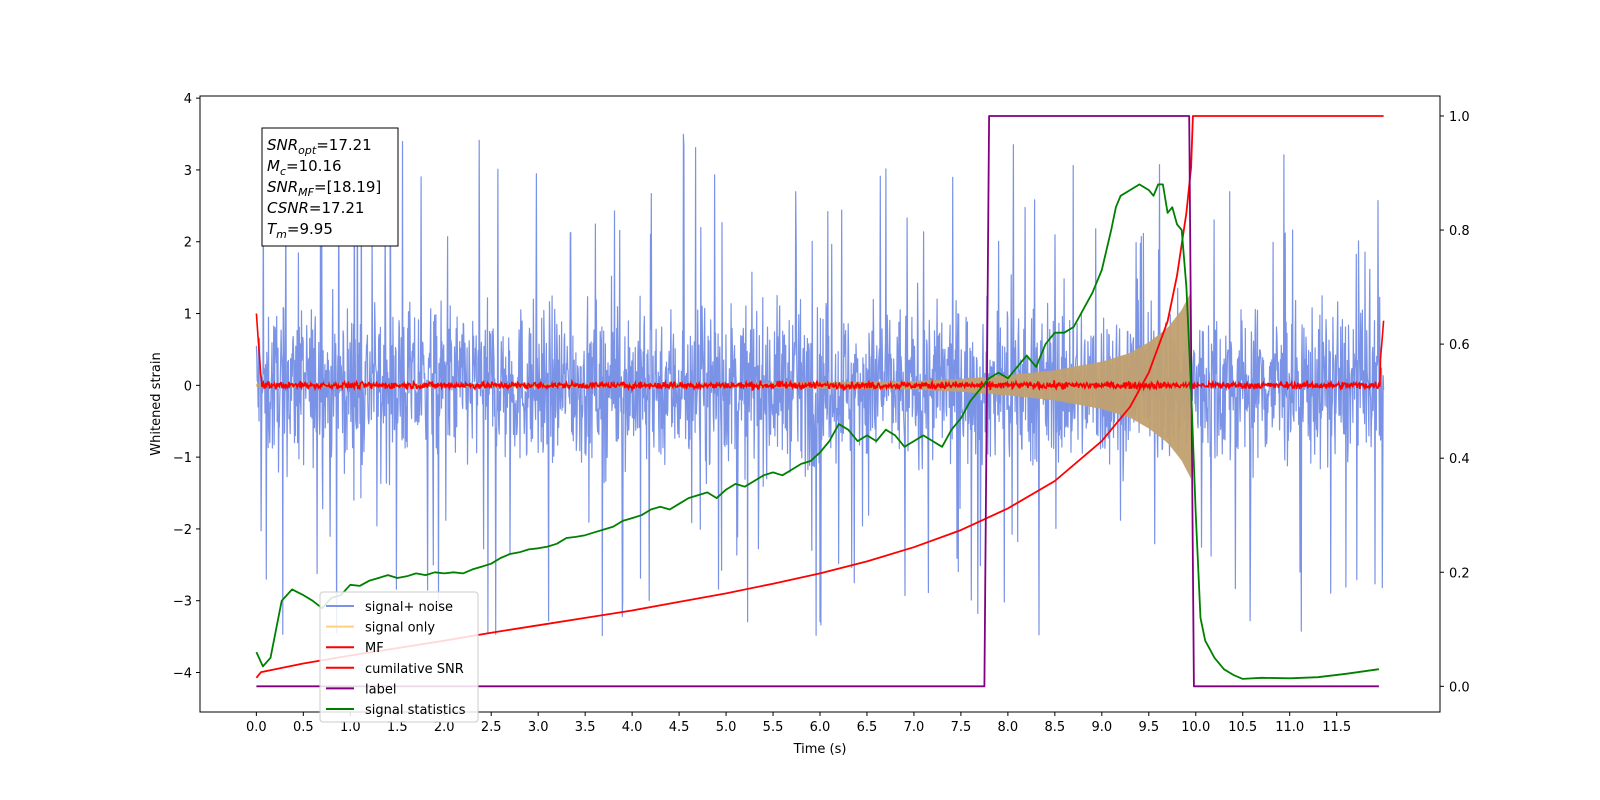  I want to click on x-tick-label: 10.5, so click(1242, 727).